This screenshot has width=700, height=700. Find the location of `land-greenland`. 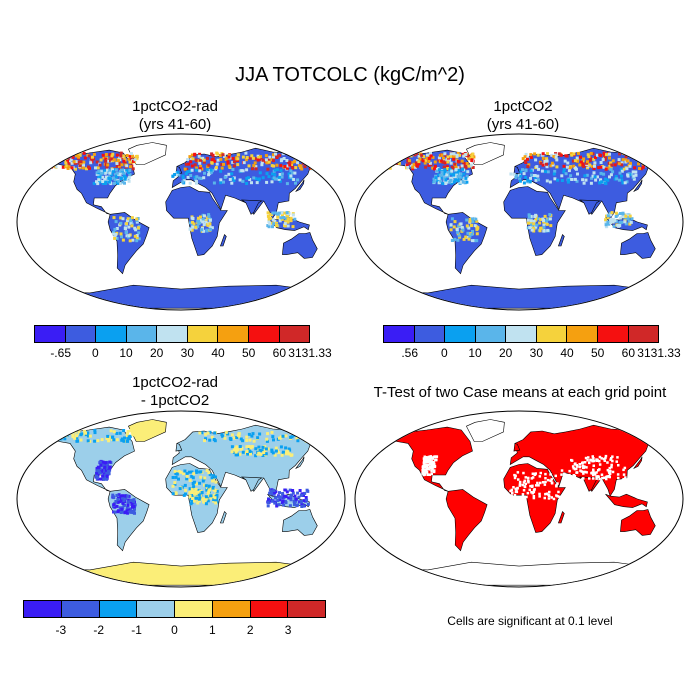

land-greenland is located at coordinates (485, 430).